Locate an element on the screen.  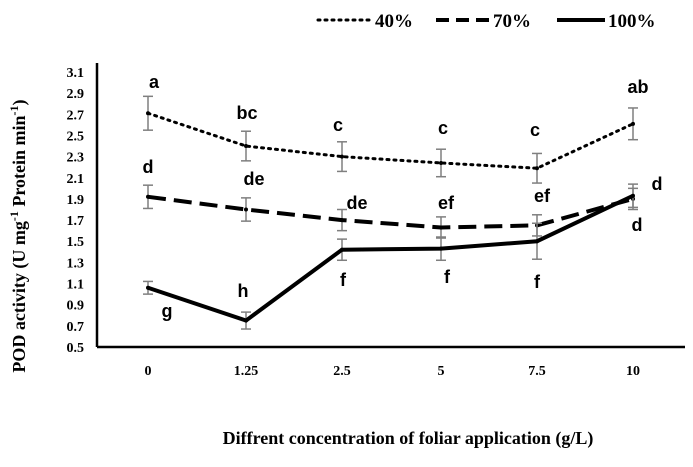
x-tick-label: 0 is located at coordinates (148, 371).